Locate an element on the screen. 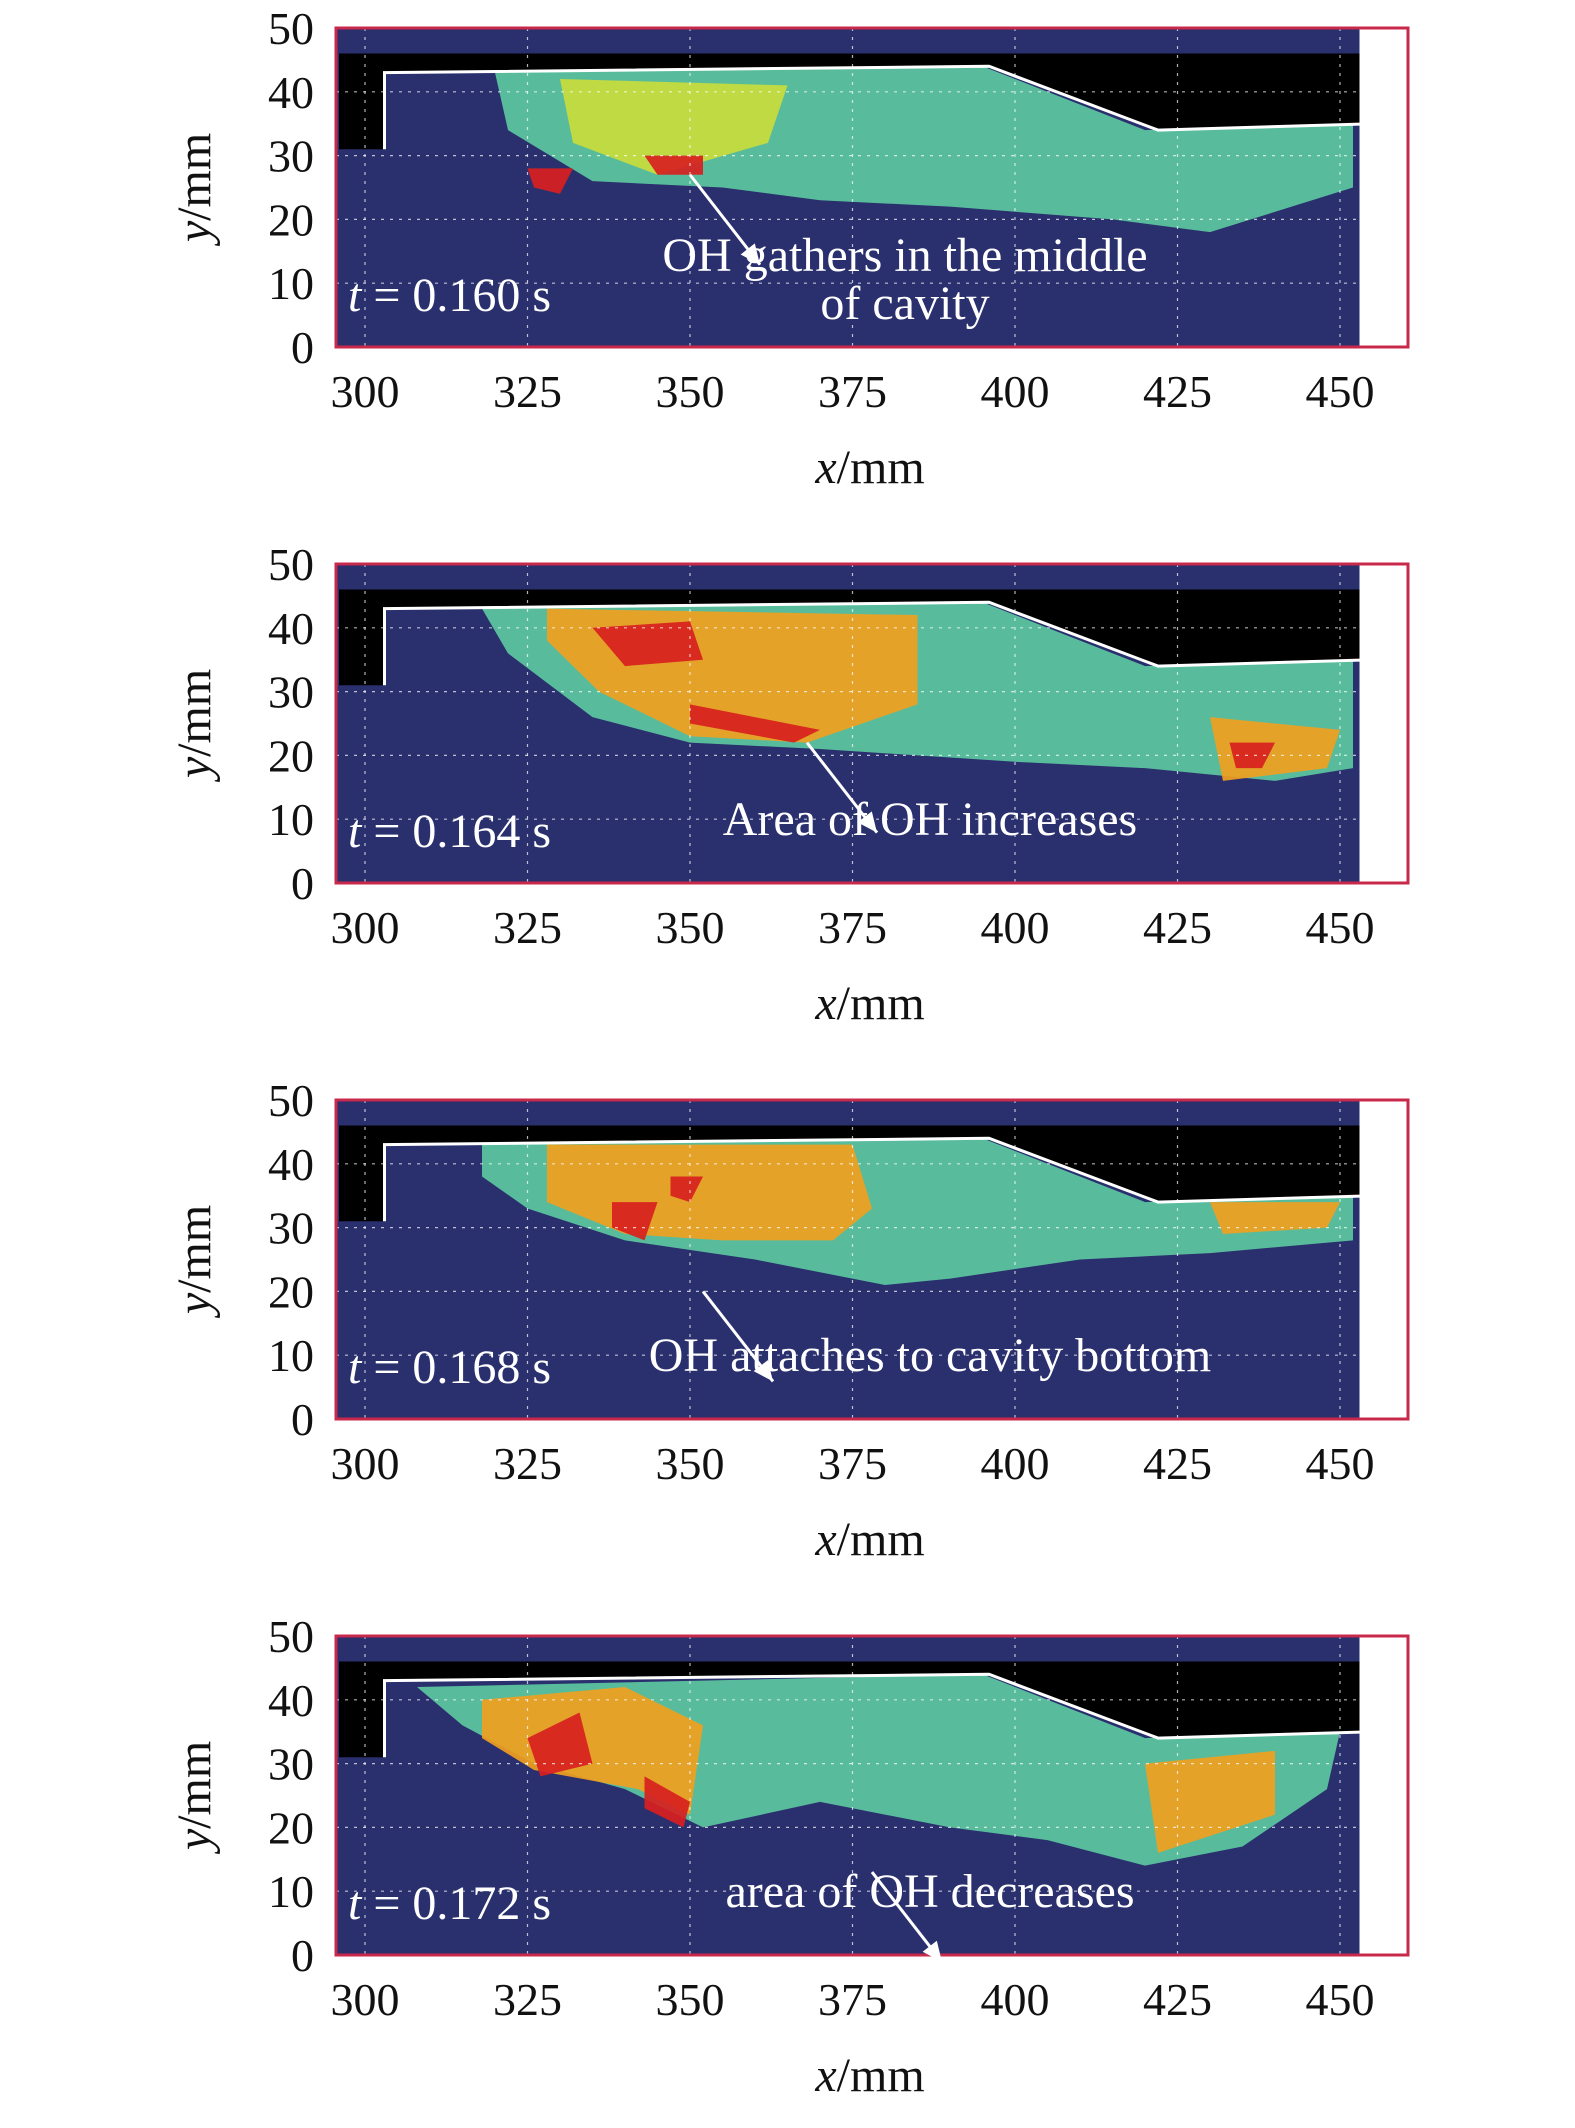  annotation-text: area of OH decreases is located at coordinates (929, 1891).